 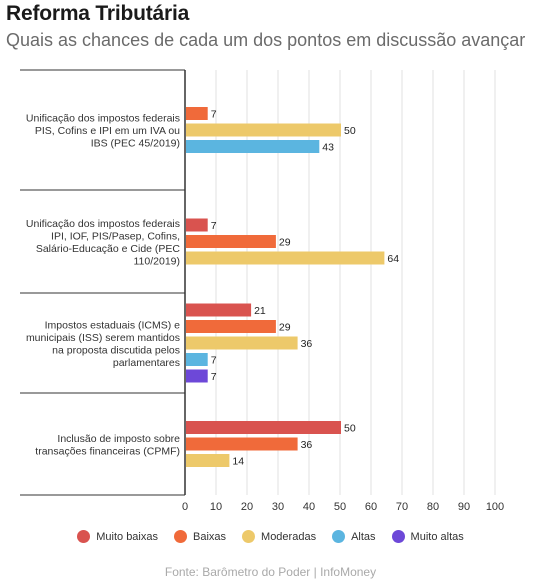 I want to click on legend-label: Altas, so click(x=363, y=536).